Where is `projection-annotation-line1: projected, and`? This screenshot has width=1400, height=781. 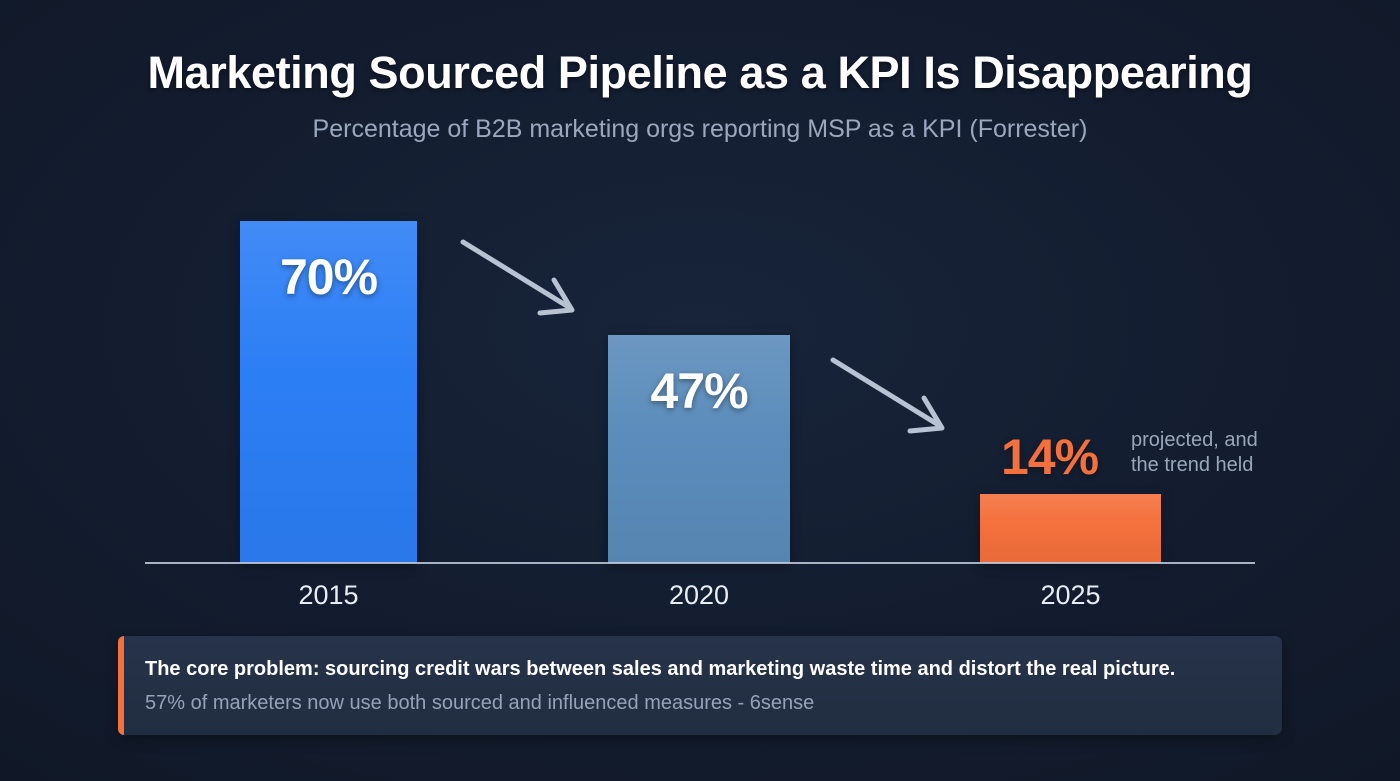
projection-annotation-line1: projected, and is located at coordinates (1194, 440).